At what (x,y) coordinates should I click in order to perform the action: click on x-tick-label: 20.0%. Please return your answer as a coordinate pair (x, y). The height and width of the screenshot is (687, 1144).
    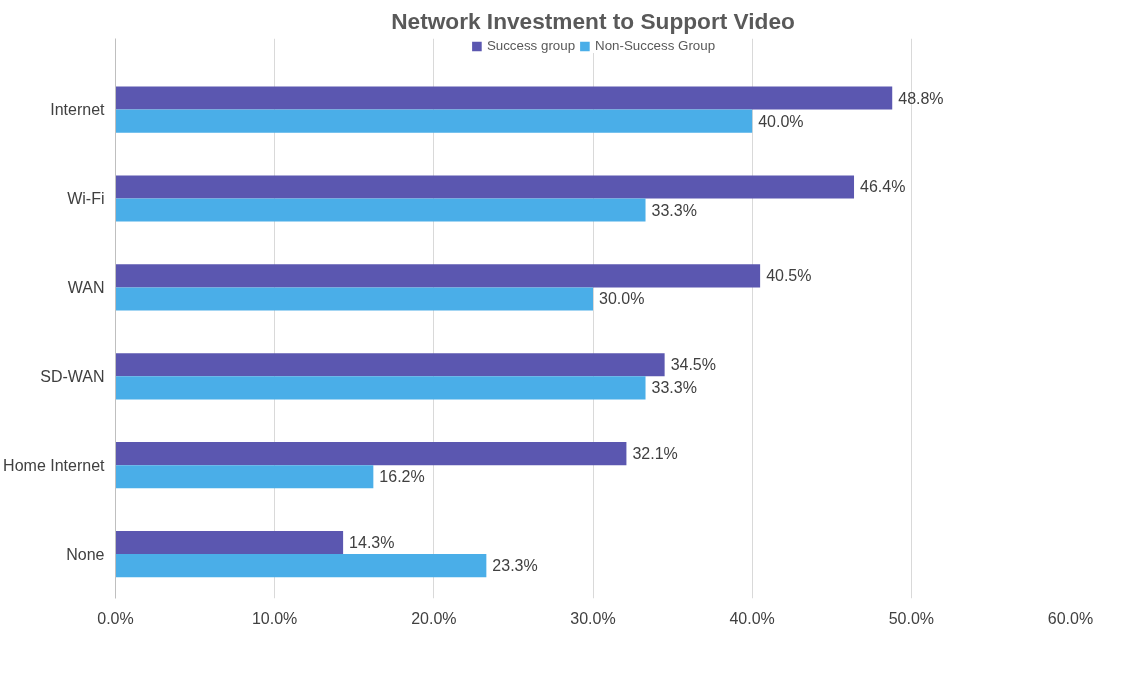
    Looking at the image, I should click on (434, 618).